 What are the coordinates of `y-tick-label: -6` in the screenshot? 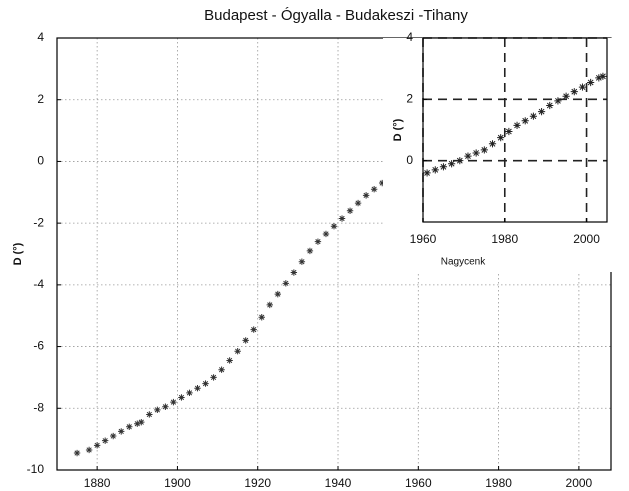 It's located at (38, 346).